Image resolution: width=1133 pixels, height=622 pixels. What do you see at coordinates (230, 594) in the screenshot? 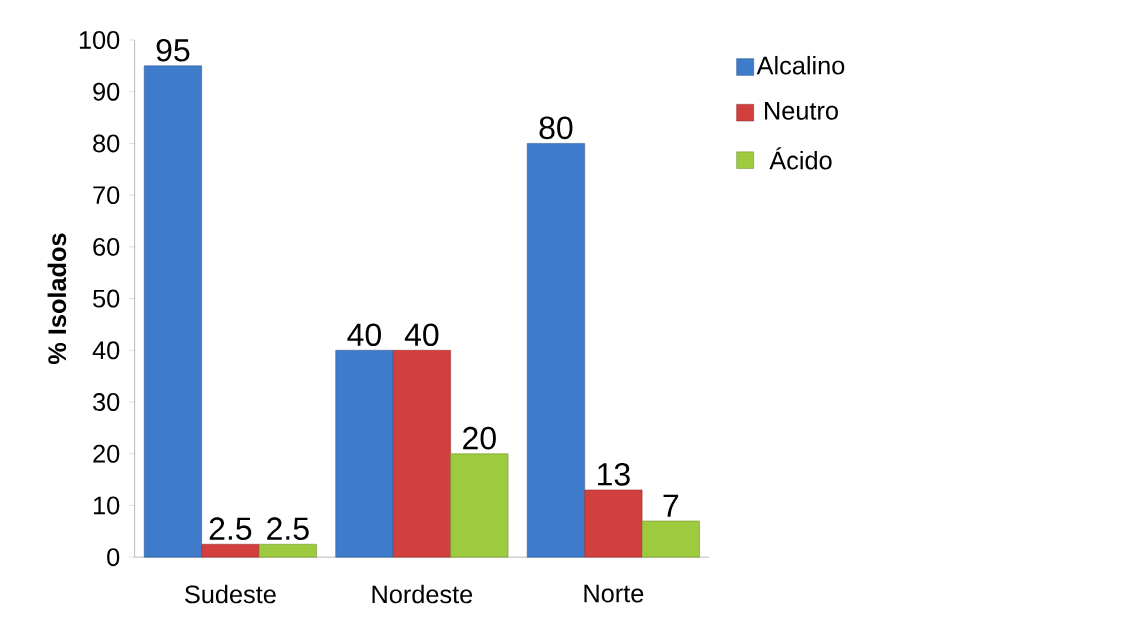
I see `x-tick-label: Sudeste` at bounding box center [230, 594].